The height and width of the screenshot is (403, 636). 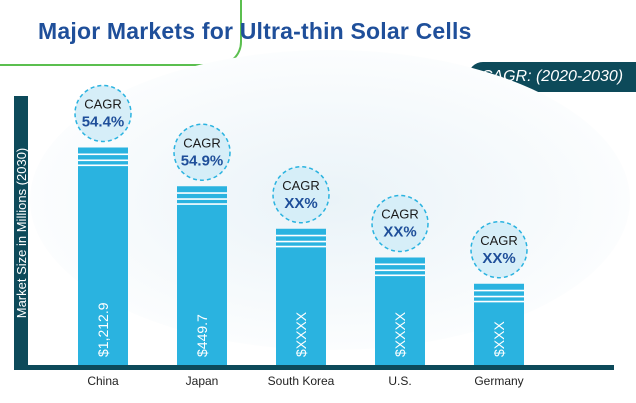 I want to click on cagr-value: 54.4%, so click(x=103, y=122).